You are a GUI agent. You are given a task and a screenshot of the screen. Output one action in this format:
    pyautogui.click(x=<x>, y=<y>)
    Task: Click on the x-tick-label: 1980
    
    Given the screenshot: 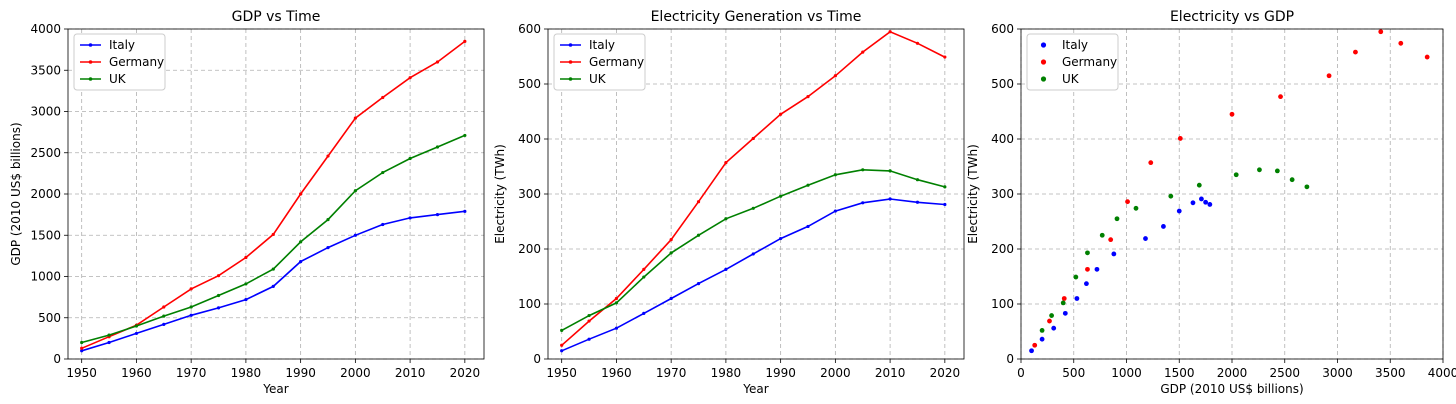 What is the action you would take?
    pyautogui.click(x=246, y=373)
    